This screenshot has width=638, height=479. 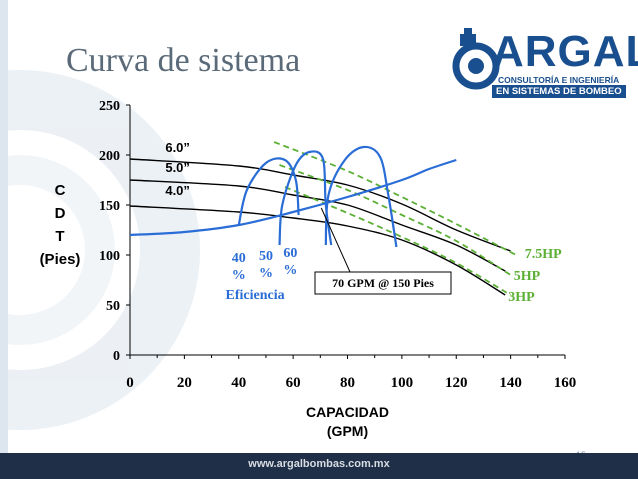 What do you see at coordinates (510, 383) in the screenshot?
I see `x-tick-label: 140` at bounding box center [510, 383].